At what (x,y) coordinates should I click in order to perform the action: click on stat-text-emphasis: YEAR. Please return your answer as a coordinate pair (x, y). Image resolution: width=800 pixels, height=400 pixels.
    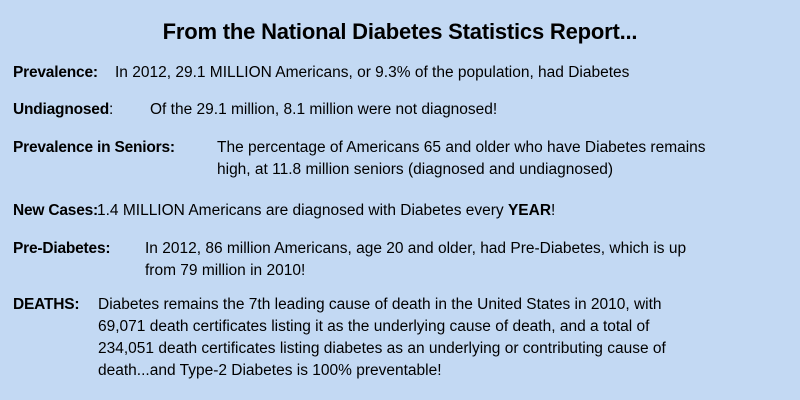
    Looking at the image, I should click on (529, 210).